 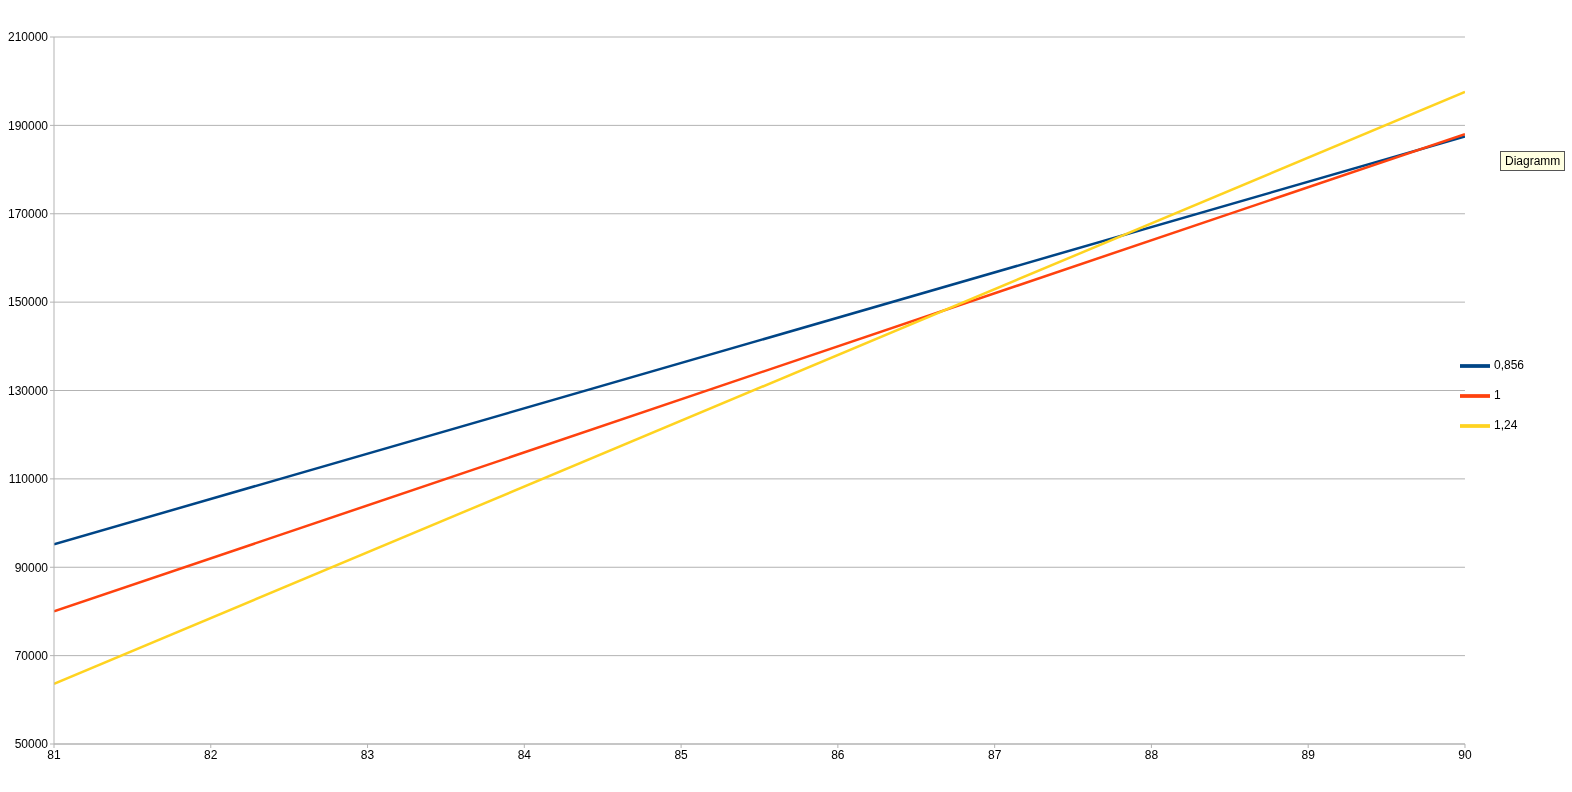 What do you see at coordinates (367, 754) in the screenshot?
I see `x-tick-label: 83` at bounding box center [367, 754].